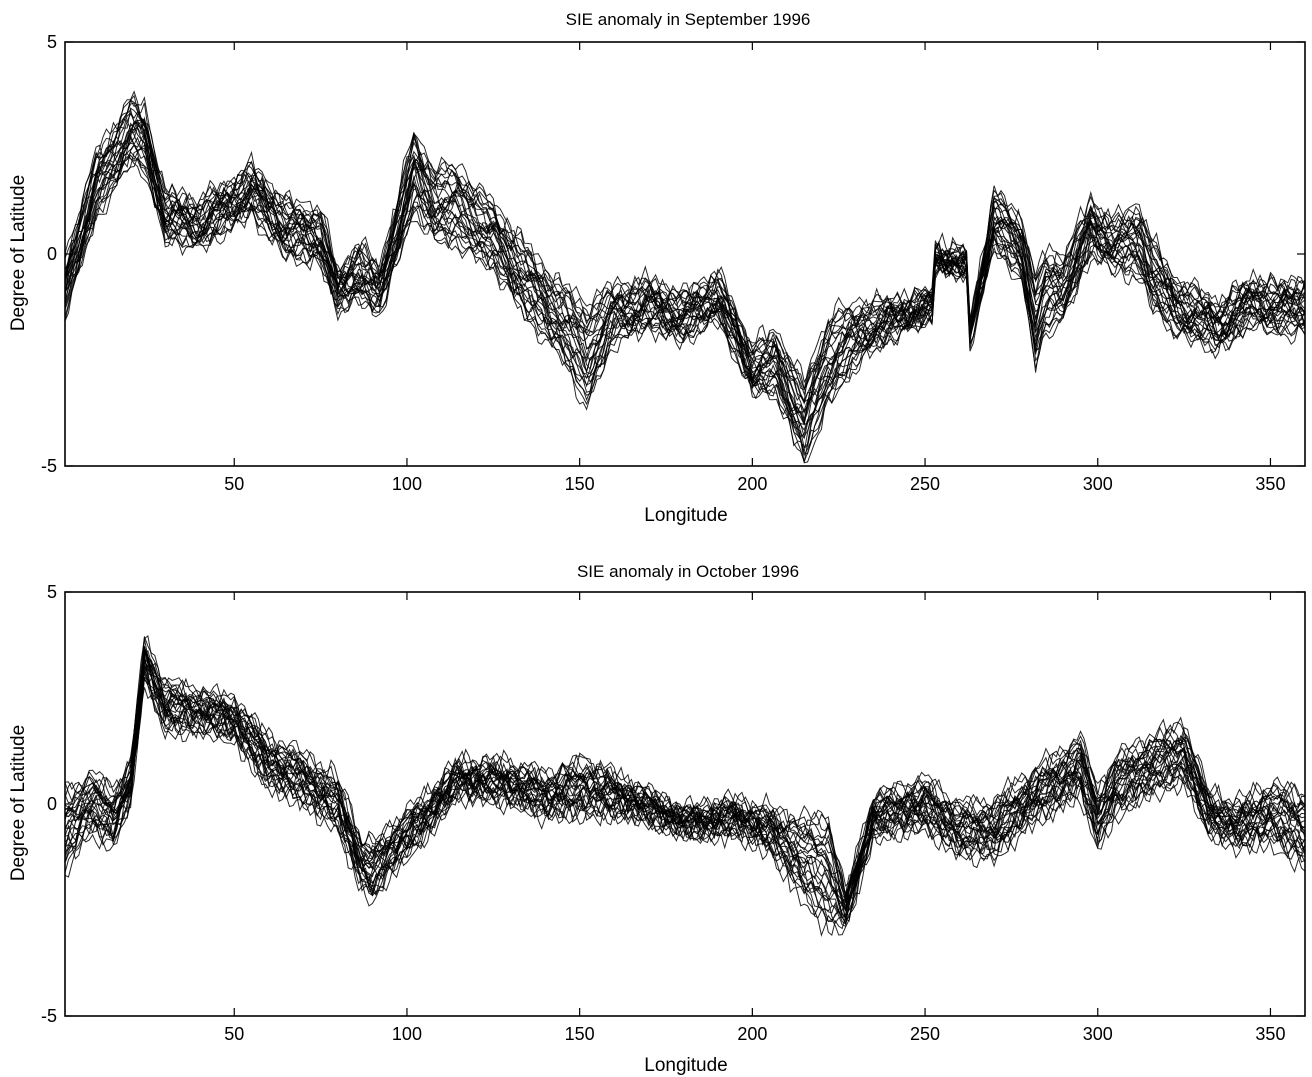 The image size is (1312, 1077). I want to click on chart-title: SIE anomaly in October 1996, so click(688, 571).